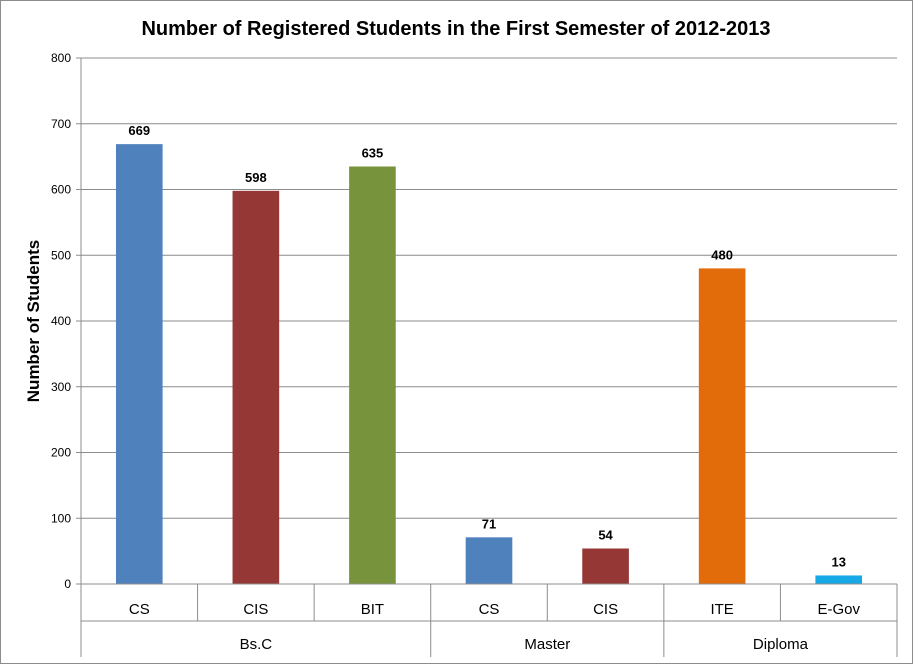  Describe the element at coordinates (838, 609) in the screenshot. I see `x-tick-label: E-Gov` at that location.